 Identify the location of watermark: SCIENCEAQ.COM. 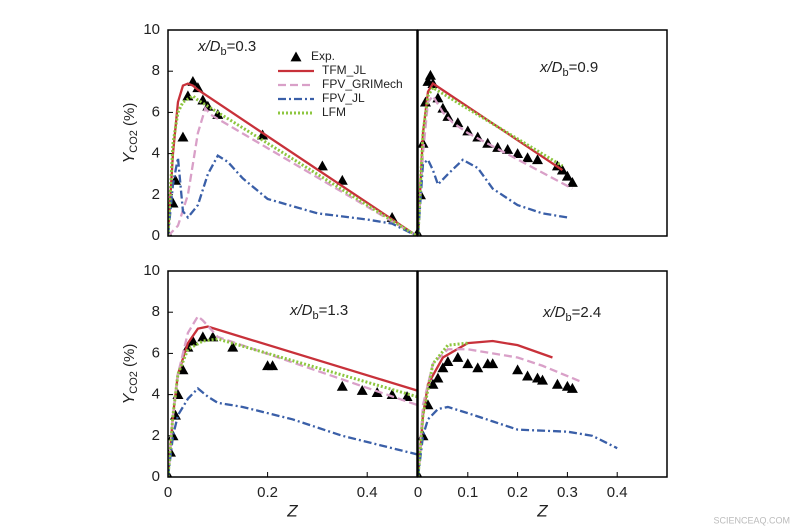
(751, 520).